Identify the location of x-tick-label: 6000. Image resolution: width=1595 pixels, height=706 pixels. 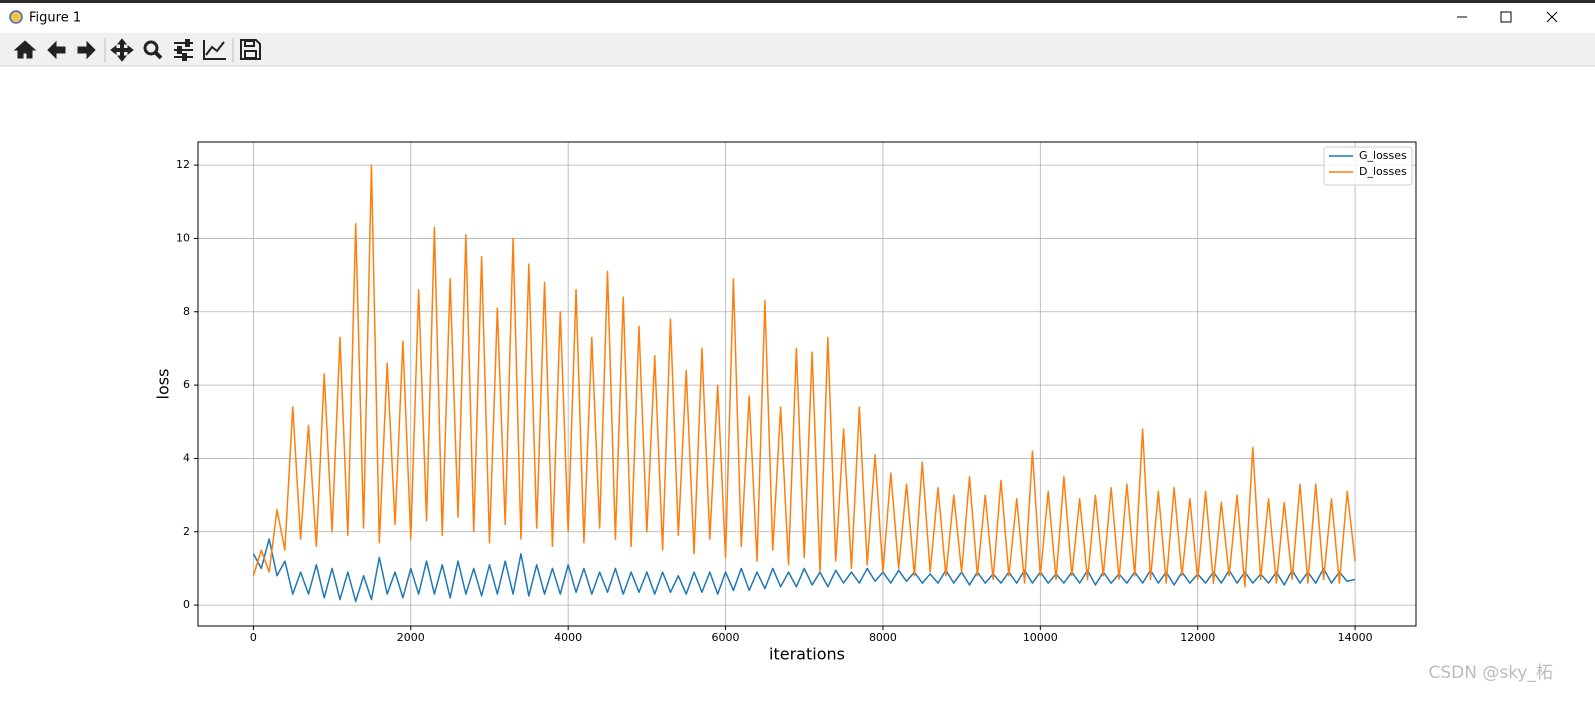
(726, 637).